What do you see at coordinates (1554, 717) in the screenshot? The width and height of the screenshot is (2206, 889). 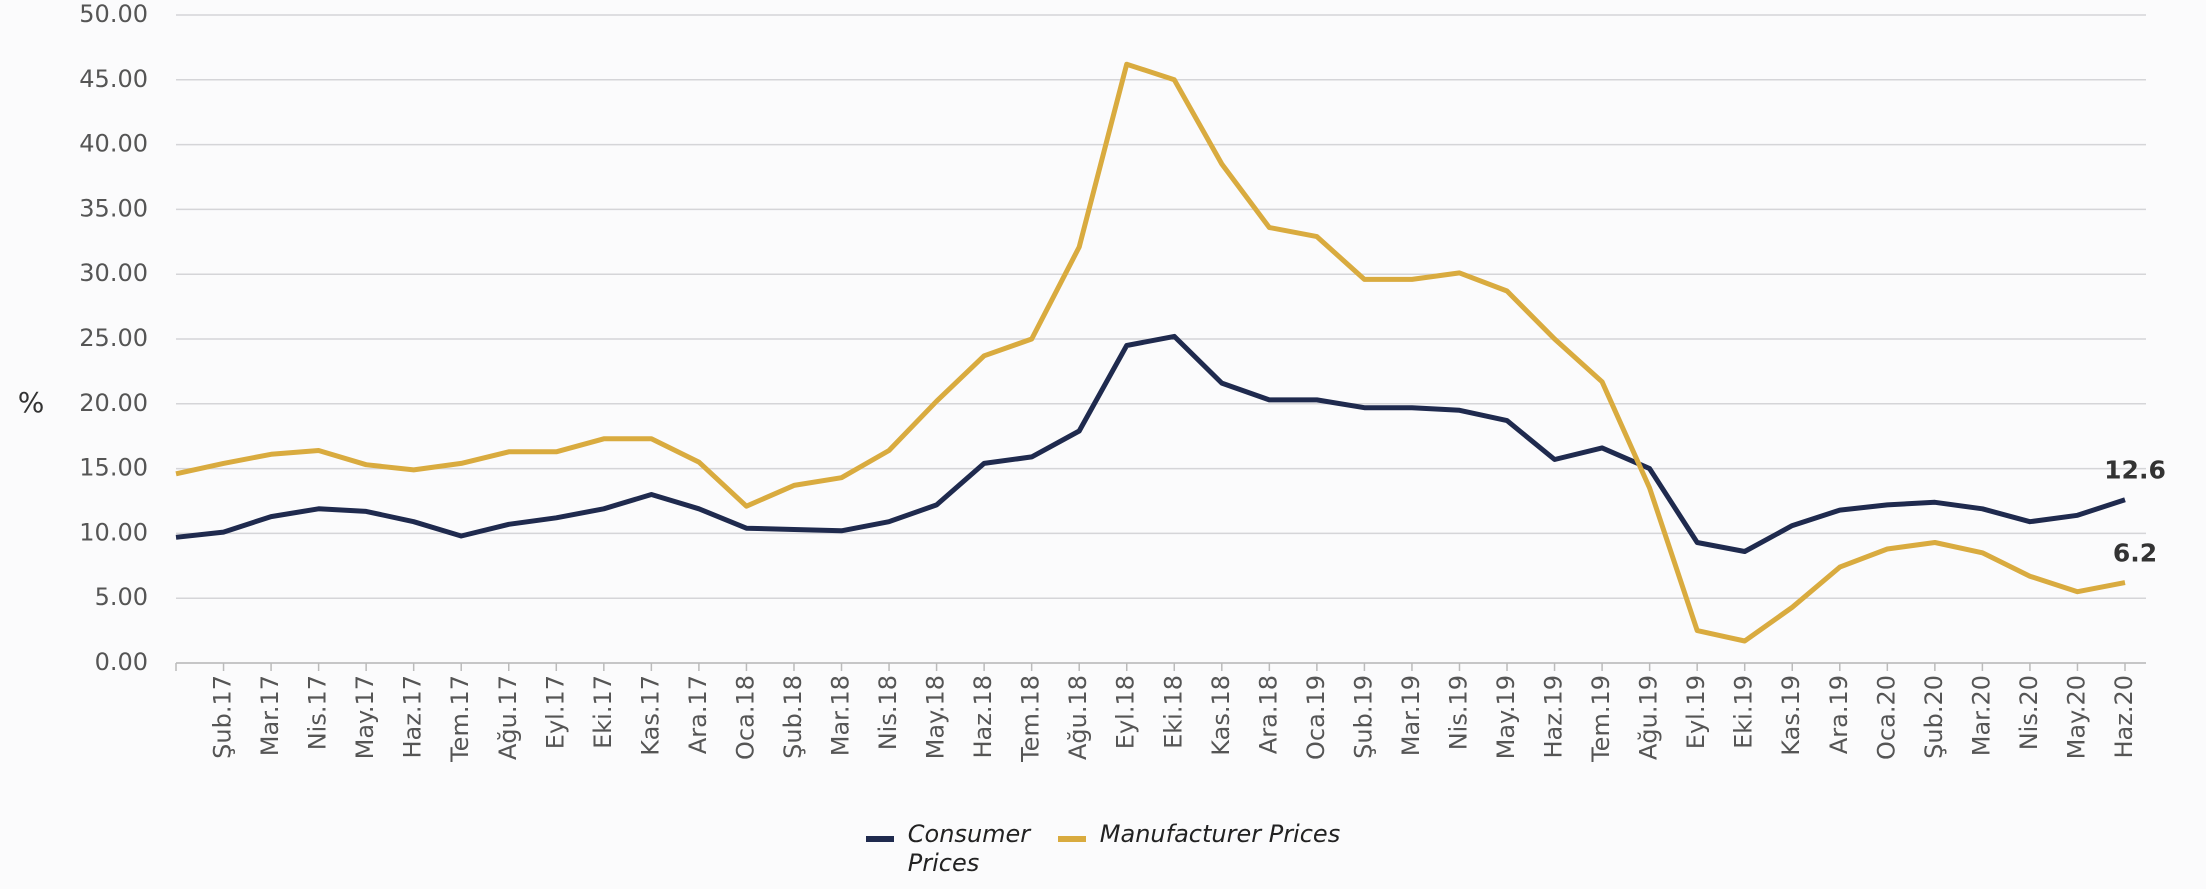 I see `x-tick-label: Haz.19` at bounding box center [1554, 717].